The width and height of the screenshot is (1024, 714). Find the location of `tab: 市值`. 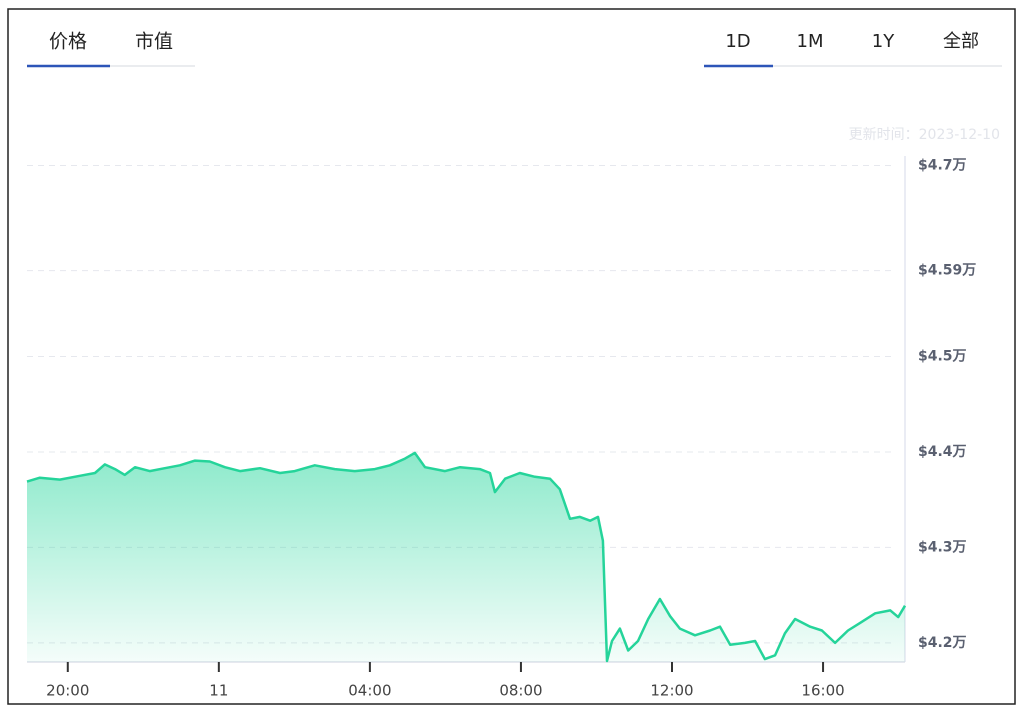

tab: 市值 is located at coordinates (154, 42).